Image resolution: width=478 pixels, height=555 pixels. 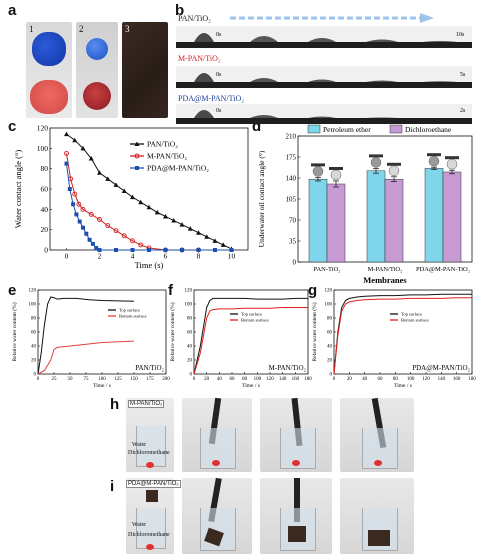 I want to click on tag-h: M-PAN/TiO₂, so click(x=146, y=404).